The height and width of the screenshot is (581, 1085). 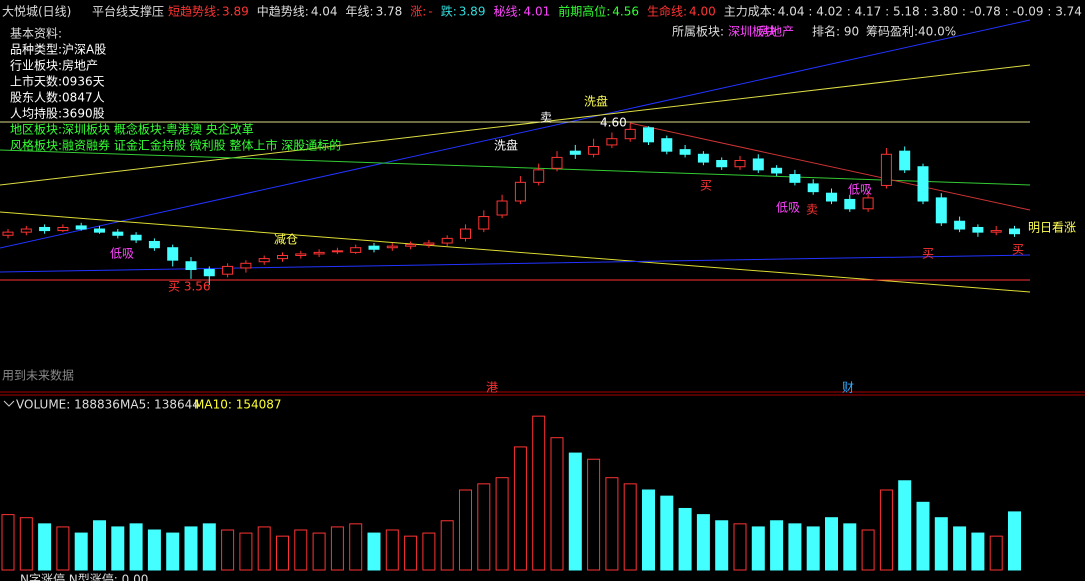 What do you see at coordinates (9, 403) in the screenshot?
I see `collapse-icon` at bounding box center [9, 403].